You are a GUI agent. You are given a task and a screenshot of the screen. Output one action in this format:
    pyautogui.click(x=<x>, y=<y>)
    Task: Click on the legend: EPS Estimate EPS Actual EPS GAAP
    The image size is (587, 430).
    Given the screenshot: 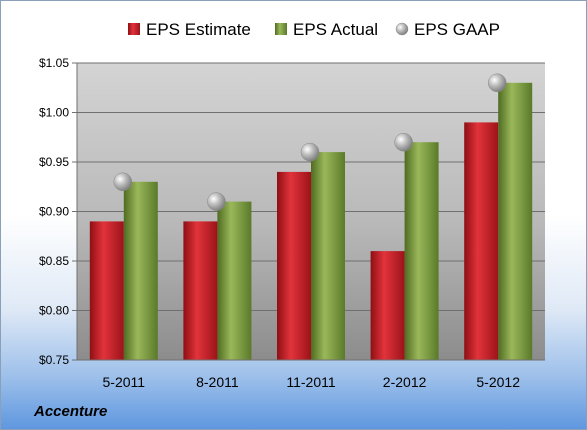 What is the action you would take?
    pyautogui.click(x=314, y=29)
    